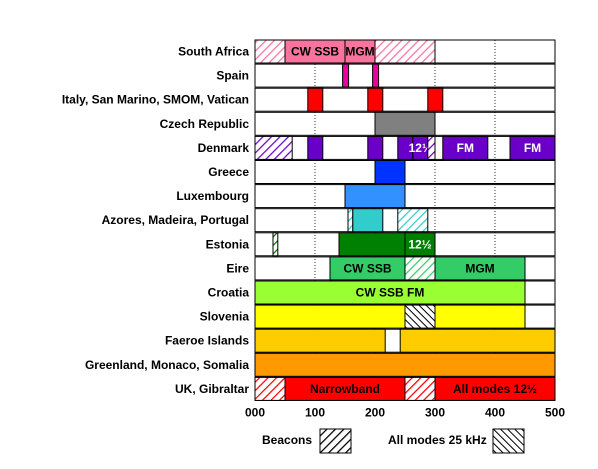 This screenshot has width=598, height=469. Describe the element at coordinates (437, 440) in the screenshot. I see `legend-label: All modes 25 kHz` at that location.